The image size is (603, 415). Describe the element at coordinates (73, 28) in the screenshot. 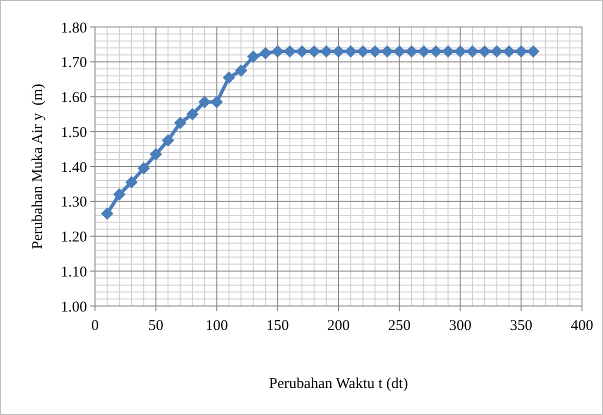

I see `y-tick-label: 1.80` at that location.